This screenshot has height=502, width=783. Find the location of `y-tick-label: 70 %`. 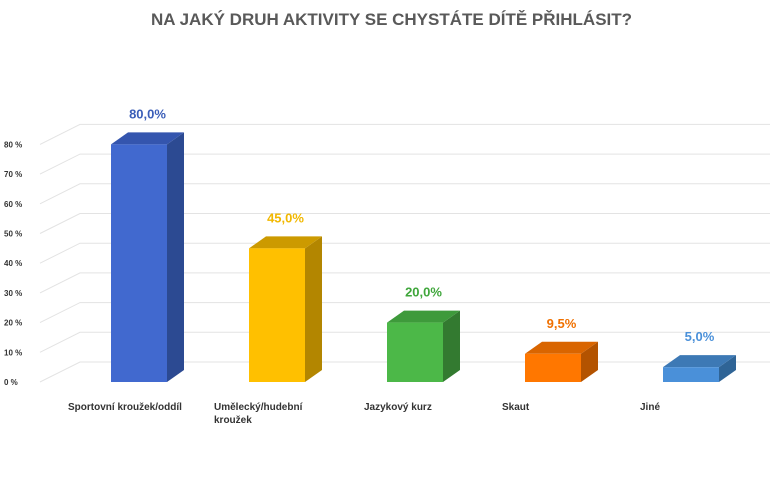

y-tick-label: 70 % is located at coordinates (13, 174).